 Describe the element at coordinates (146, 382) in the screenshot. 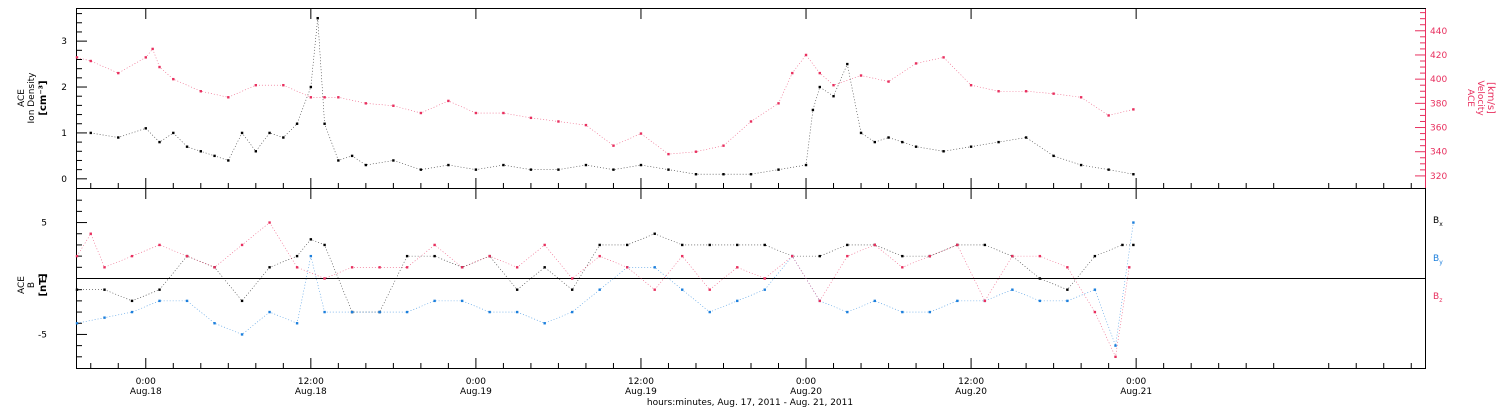

I see `time-tick-label: 0:00` at that location.